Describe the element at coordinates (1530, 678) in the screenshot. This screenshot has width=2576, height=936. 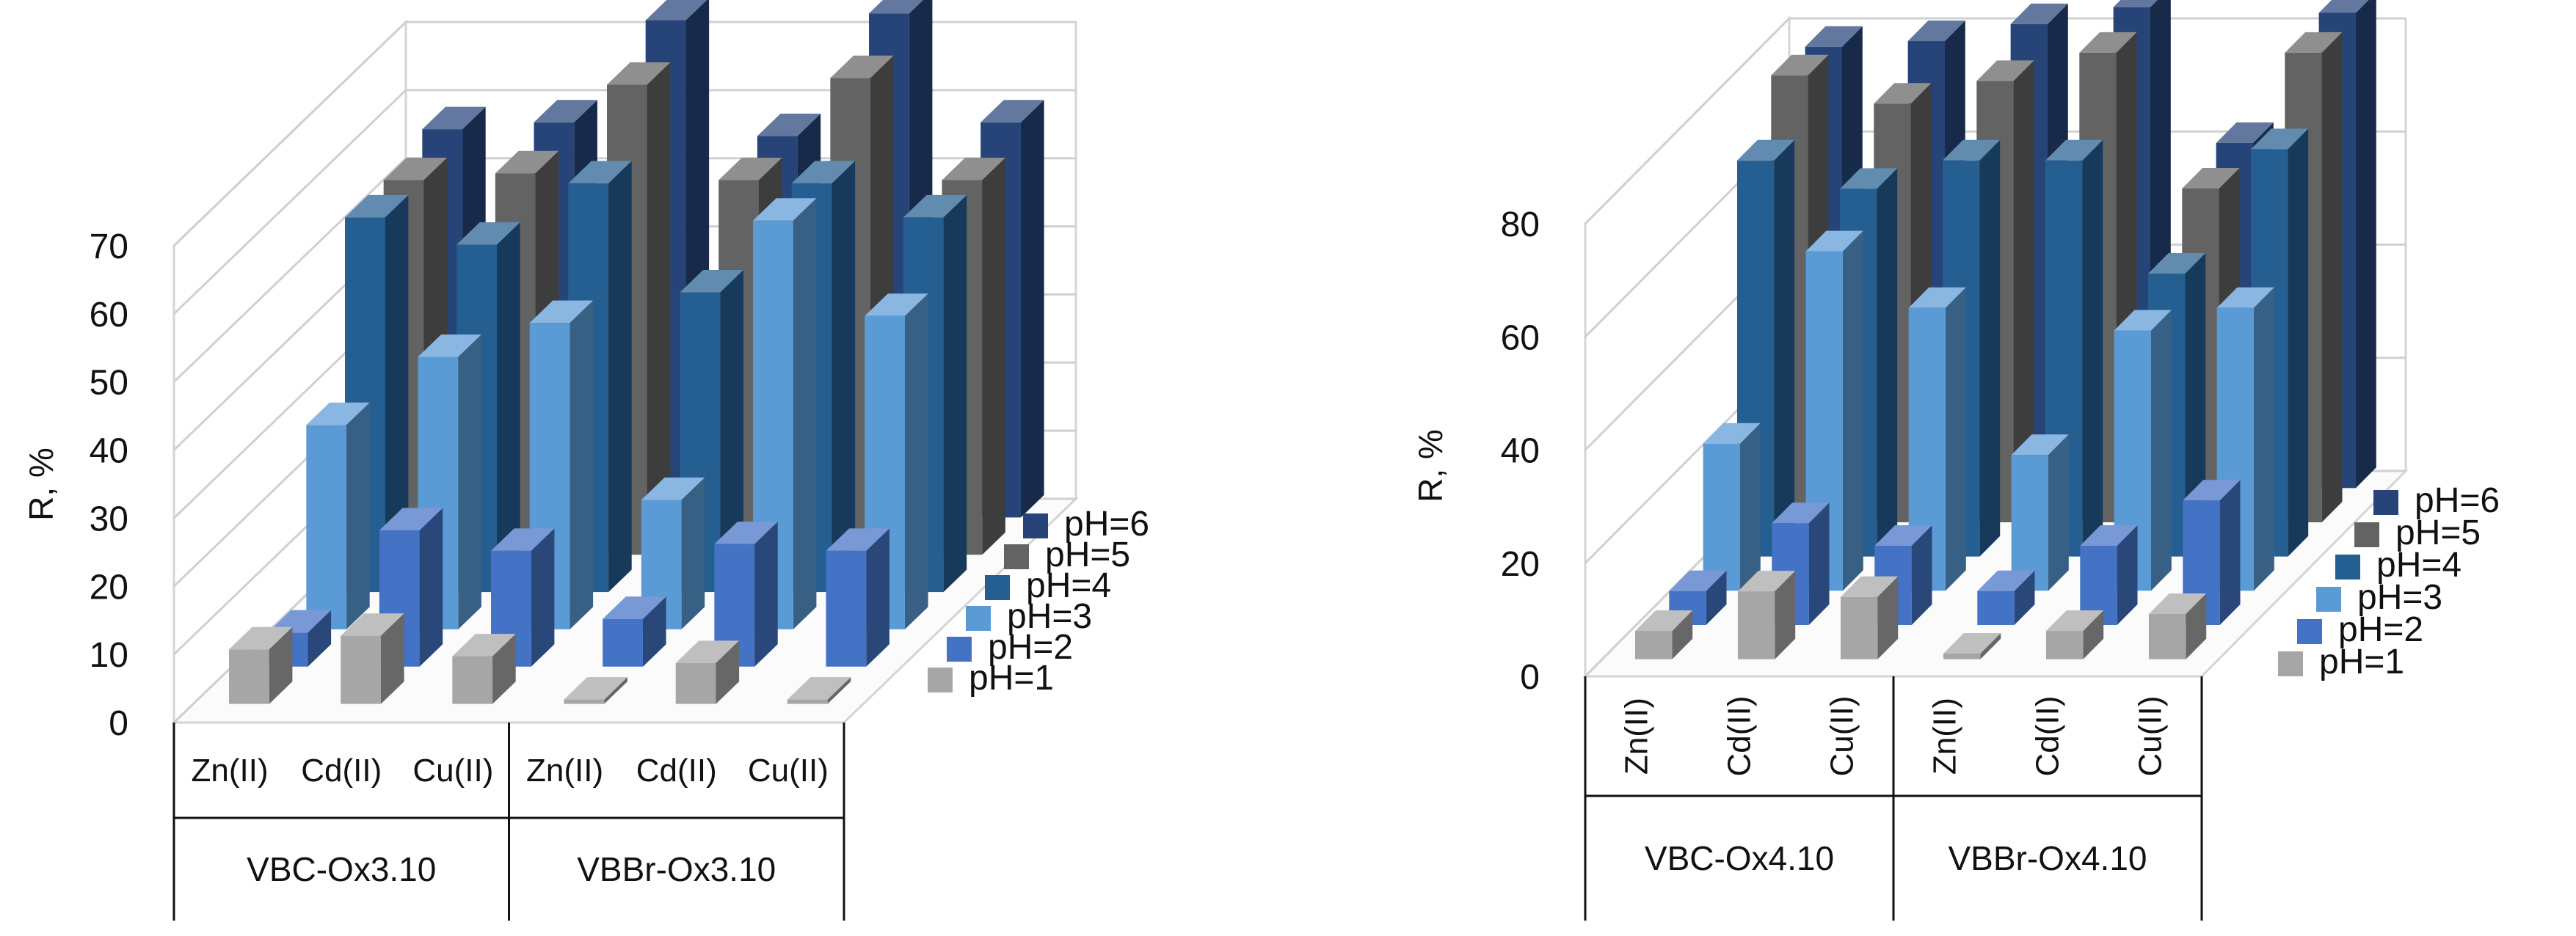
I see `y-tick-label: 0` at that location.